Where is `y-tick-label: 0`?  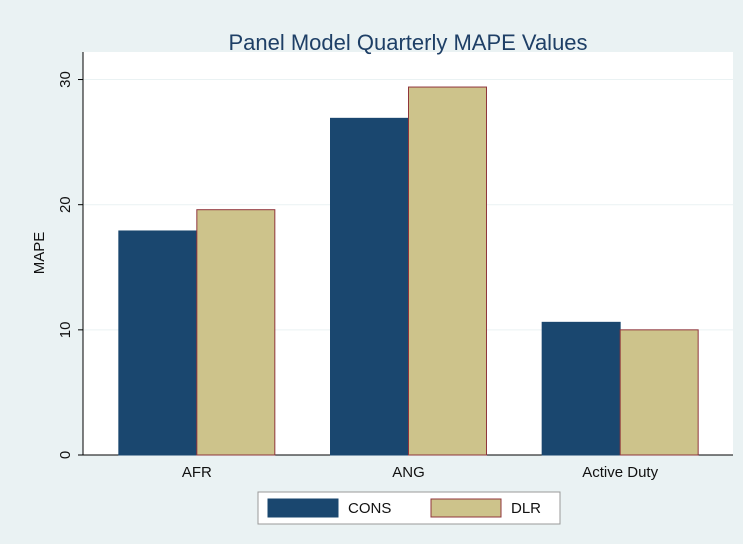
y-tick-label: 0 is located at coordinates (65, 455).